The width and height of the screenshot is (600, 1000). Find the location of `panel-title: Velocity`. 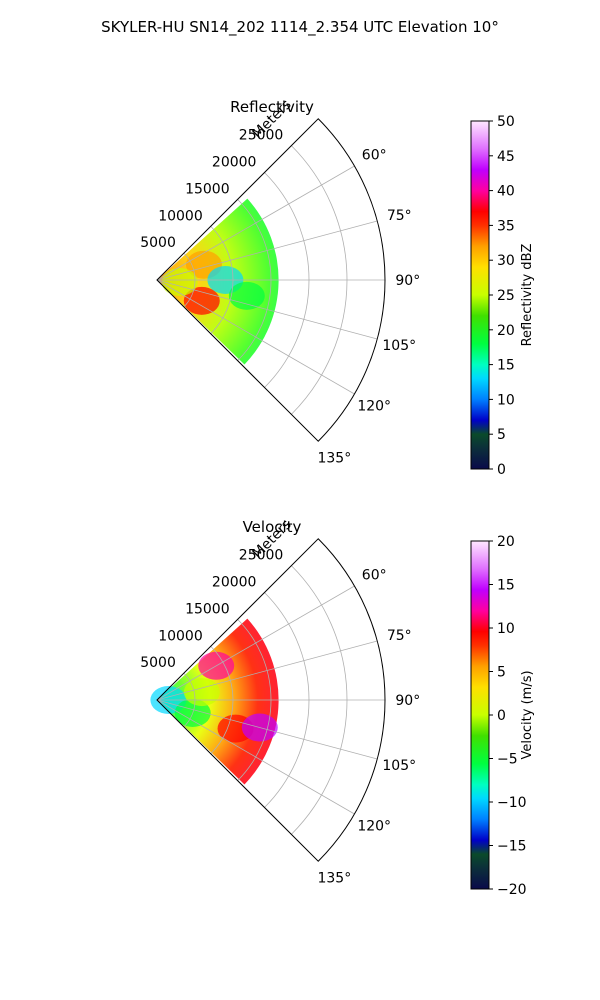

panel-title: Velocity is located at coordinates (272, 527).